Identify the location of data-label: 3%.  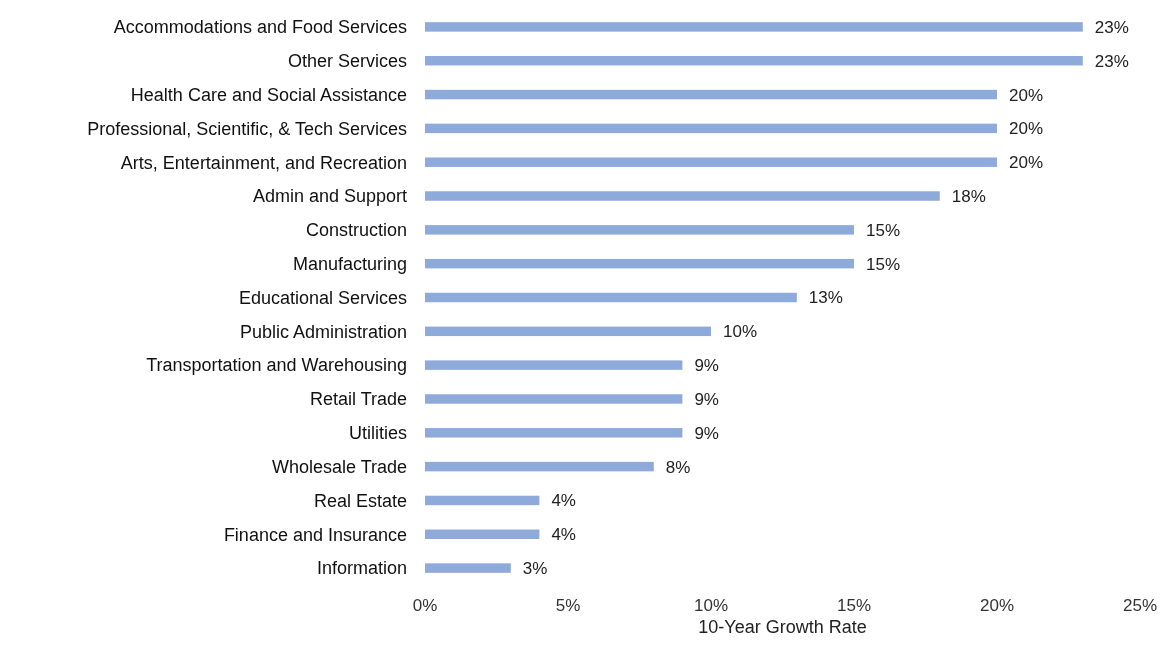
(535, 569).